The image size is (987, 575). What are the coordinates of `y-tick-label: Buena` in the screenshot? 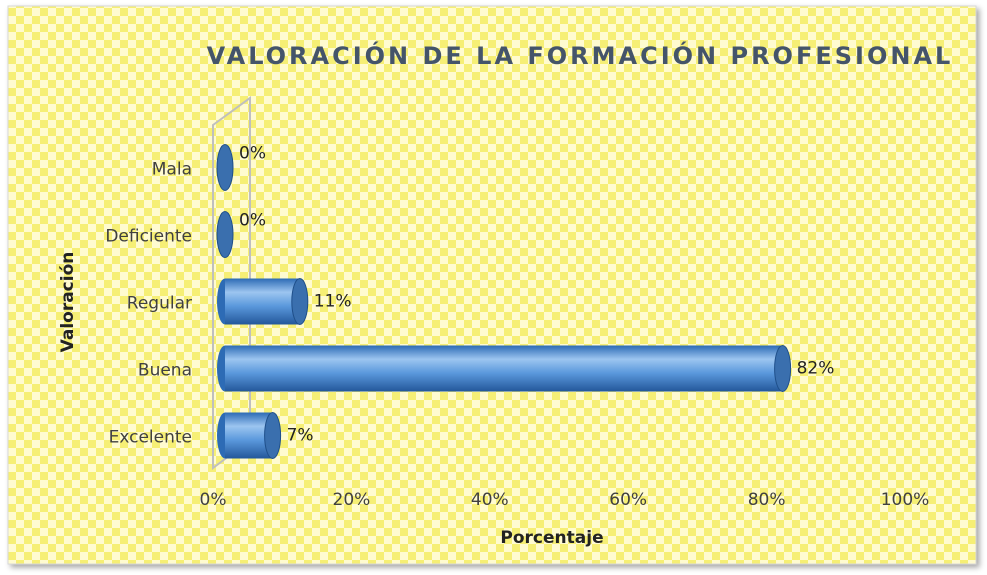 It's located at (165, 371).